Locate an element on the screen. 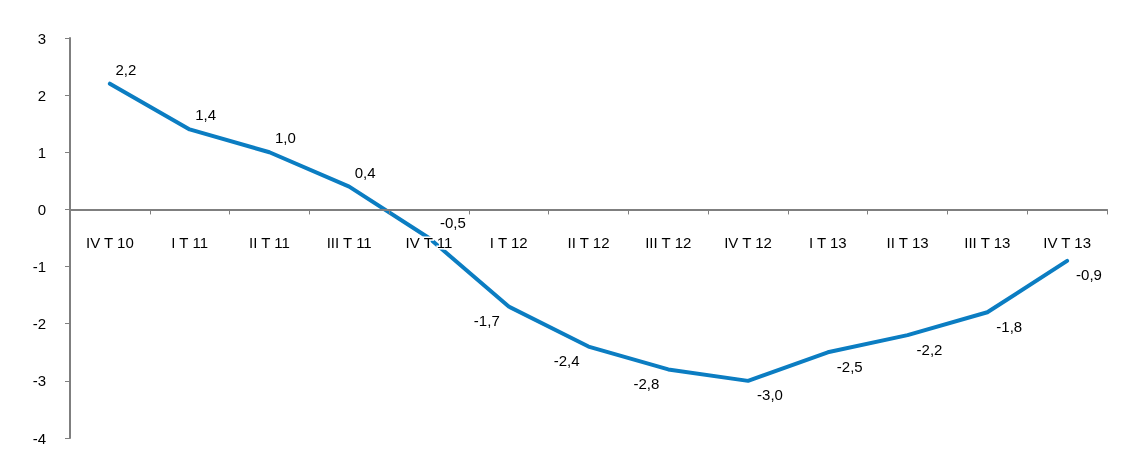  x-tick-label: II T 13 is located at coordinates (907, 243).